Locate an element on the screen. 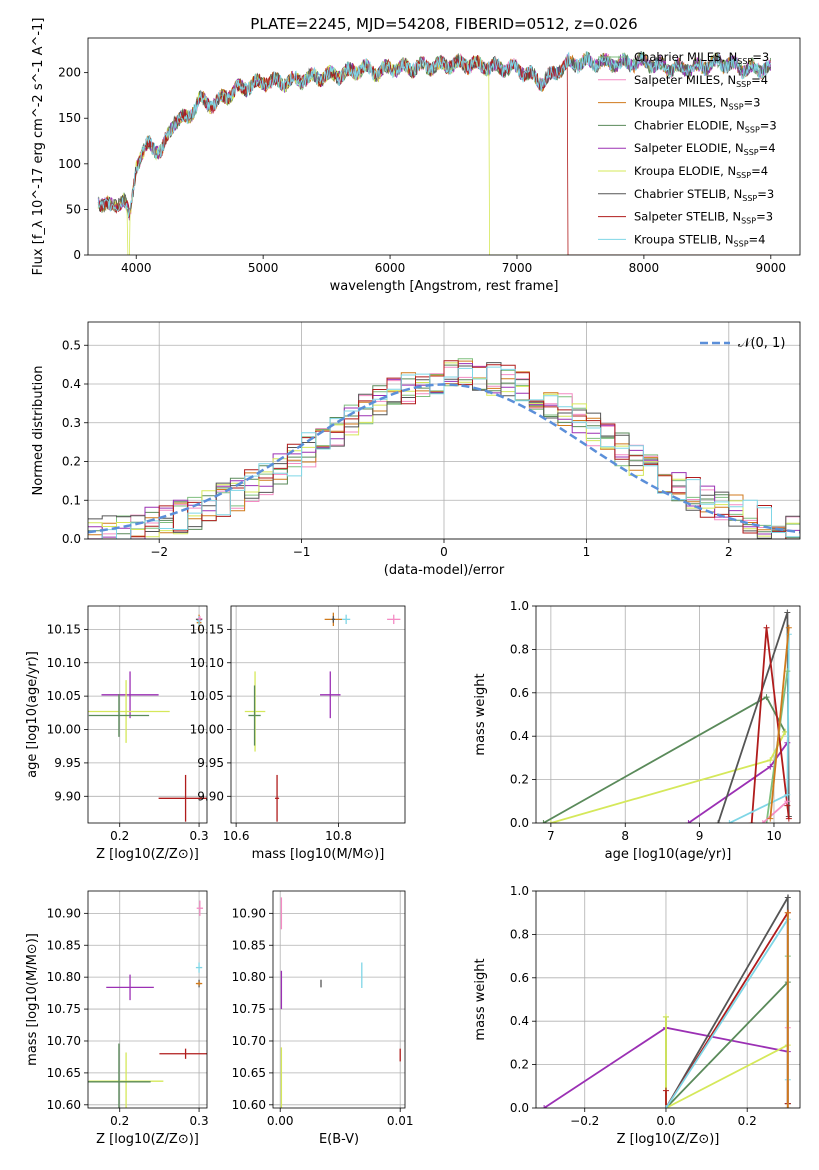 The height and width of the screenshot is (1170, 819). normal-curve is located at coordinates (444, 458).